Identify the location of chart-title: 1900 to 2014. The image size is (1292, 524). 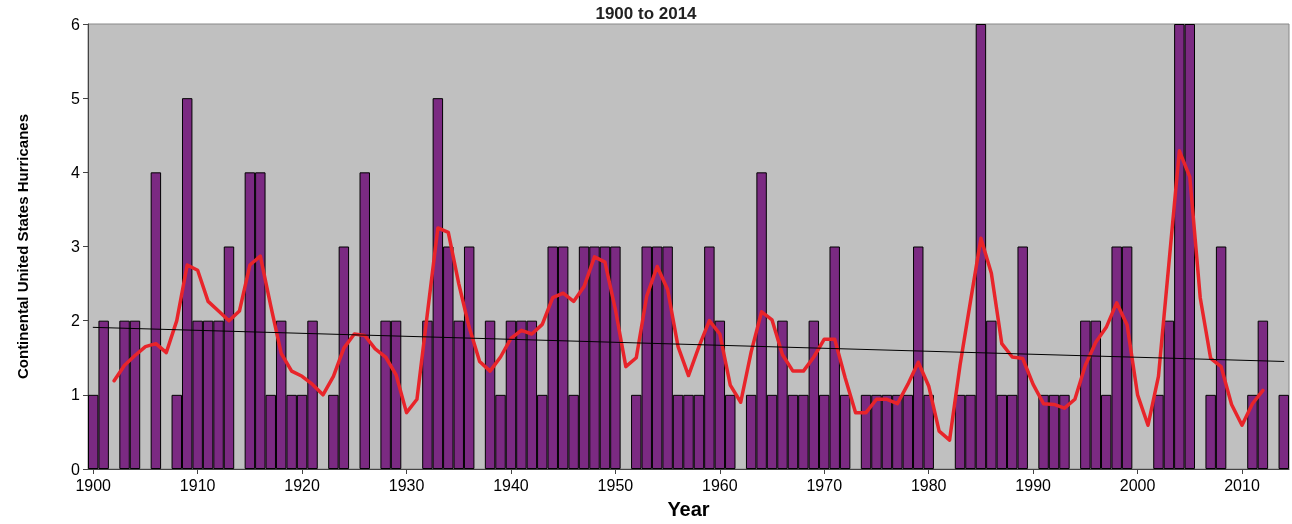
(646, 13).